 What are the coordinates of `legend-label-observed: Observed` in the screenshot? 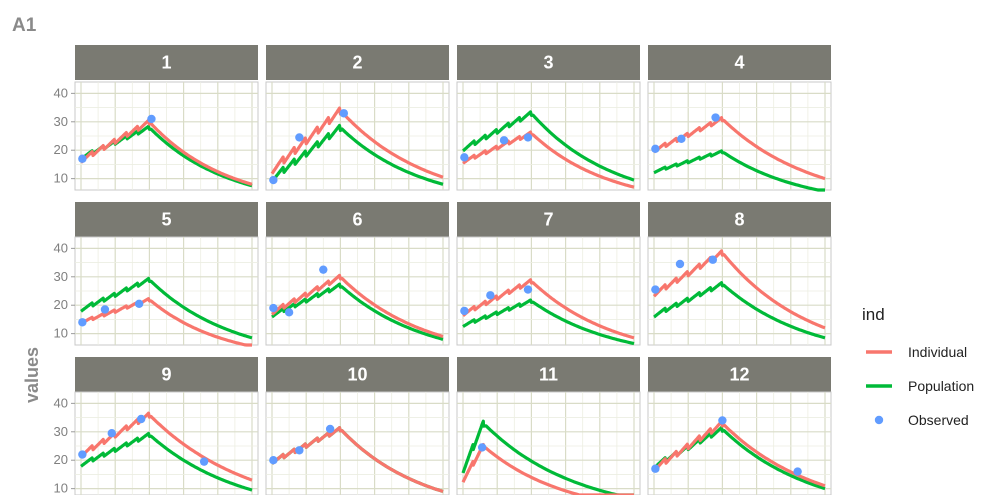 It's located at (938, 420).